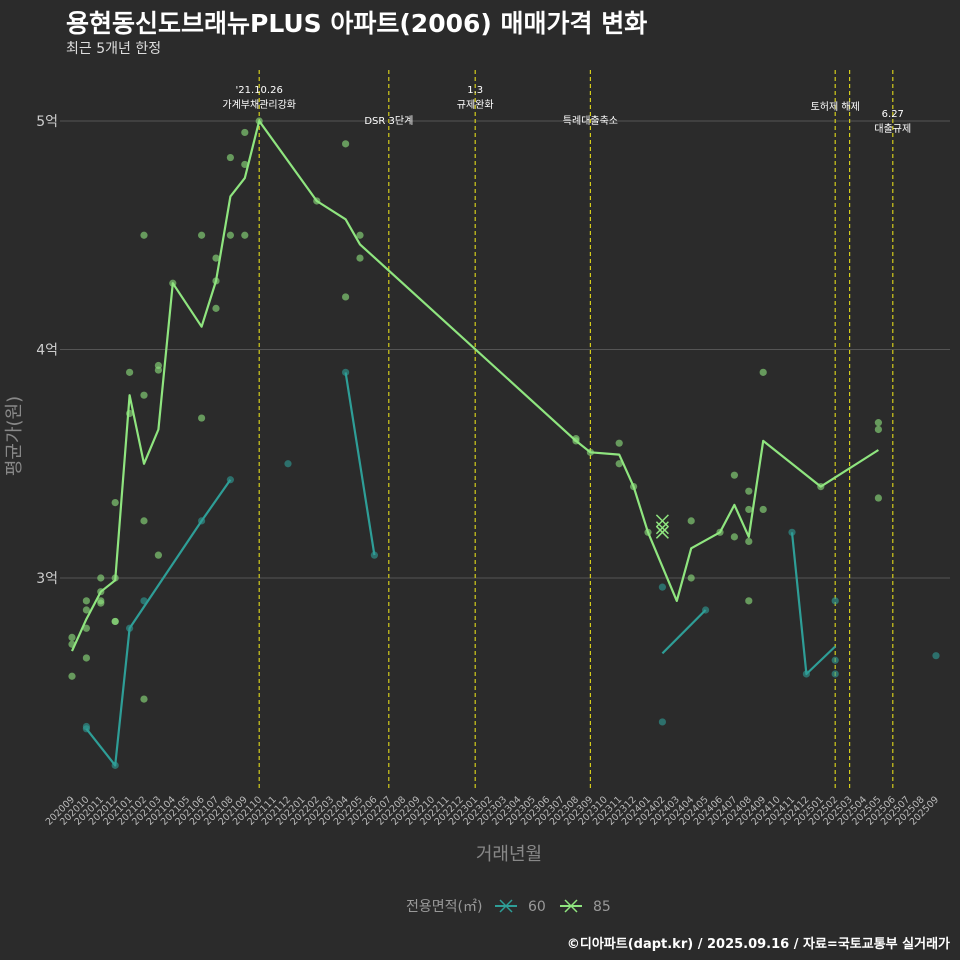 The height and width of the screenshot is (960, 960). Describe the element at coordinates (47, 351) in the screenshot. I see `y-tick-label: 4억` at that location.